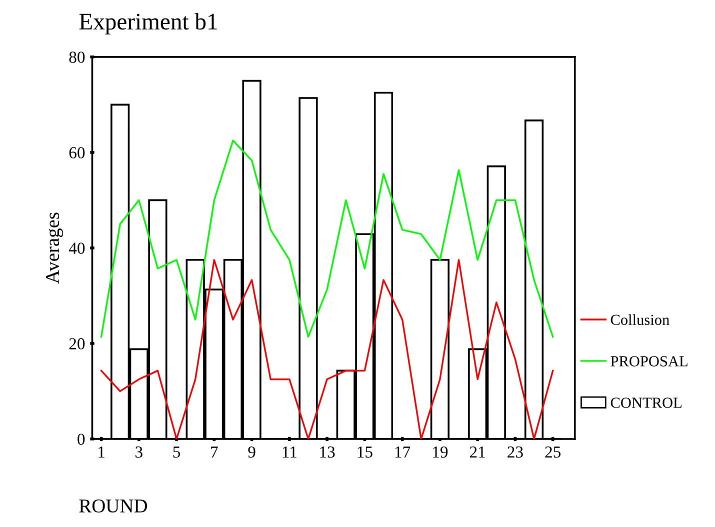 Image resolution: width=715 pixels, height=527 pixels. Describe the element at coordinates (81, 439) in the screenshot. I see `y-tick-label: 0` at that location.